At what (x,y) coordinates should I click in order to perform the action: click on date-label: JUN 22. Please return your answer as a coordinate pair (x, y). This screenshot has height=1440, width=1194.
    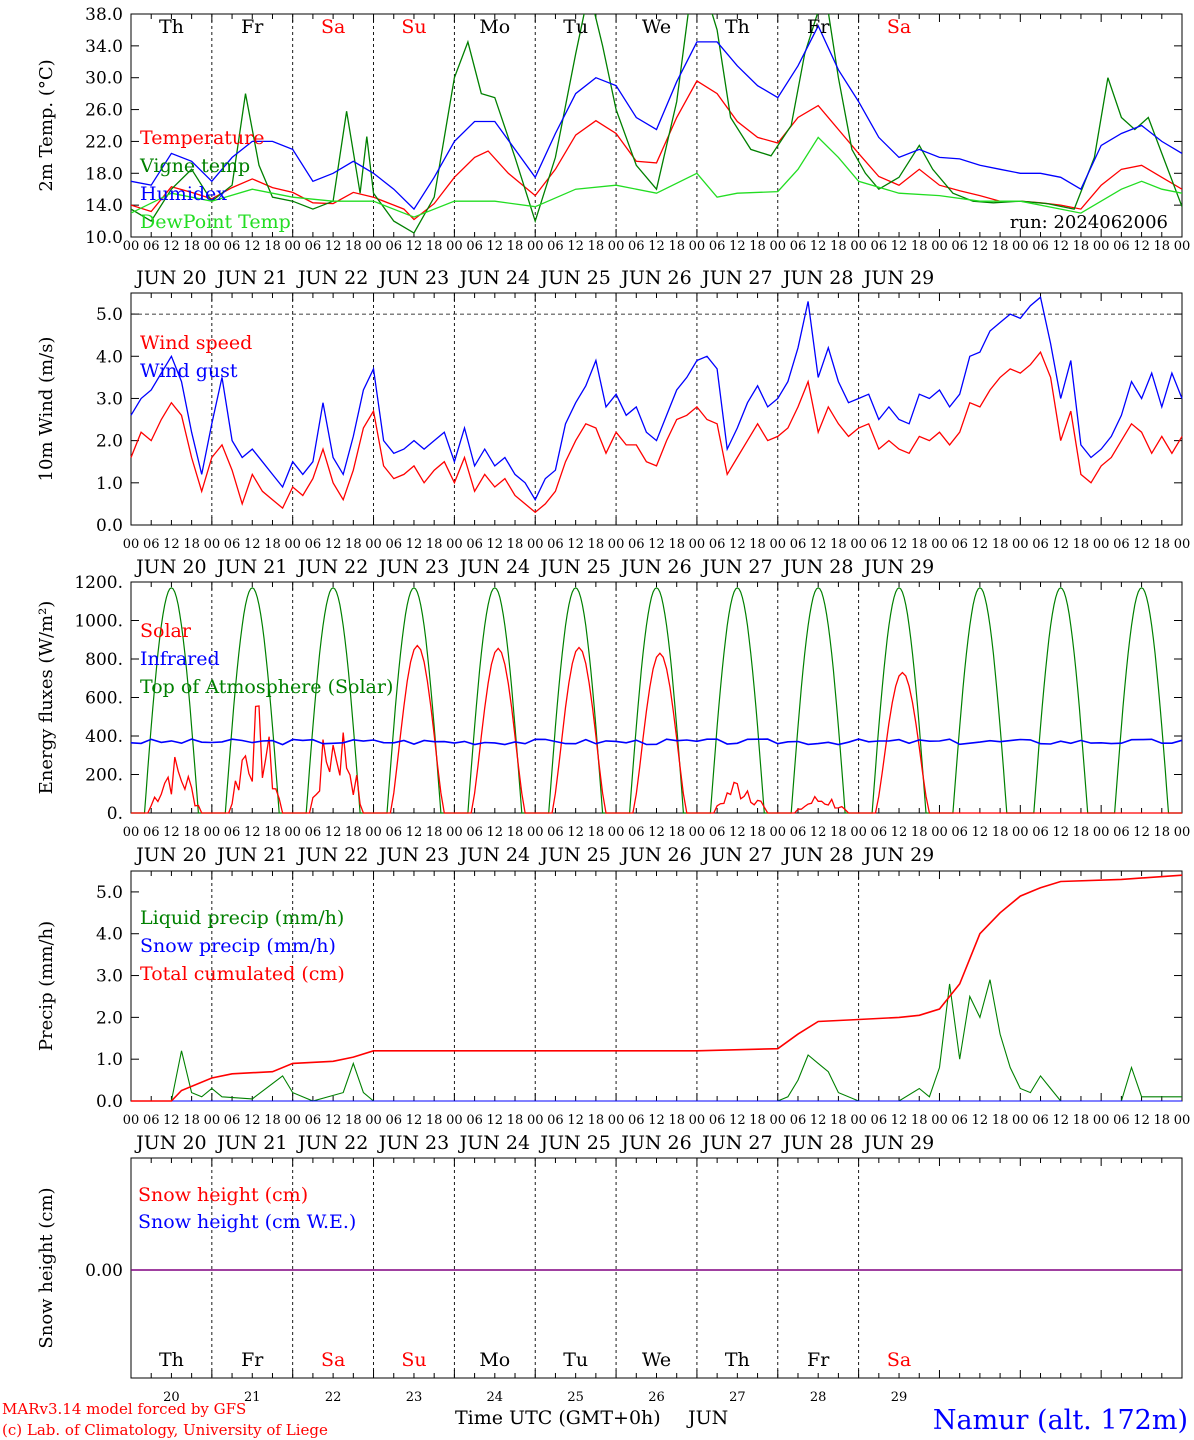
    Looking at the image, I should click on (332, 567).